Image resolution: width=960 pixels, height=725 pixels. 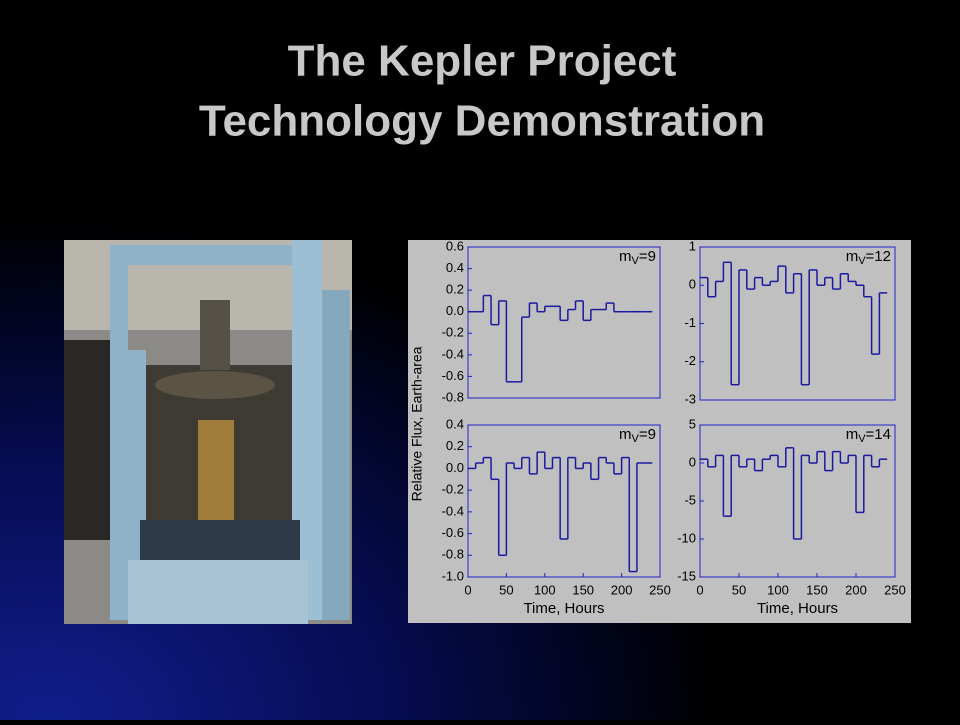 What do you see at coordinates (690, 499) in the screenshot?
I see `y-tick-label: -5` at bounding box center [690, 499].